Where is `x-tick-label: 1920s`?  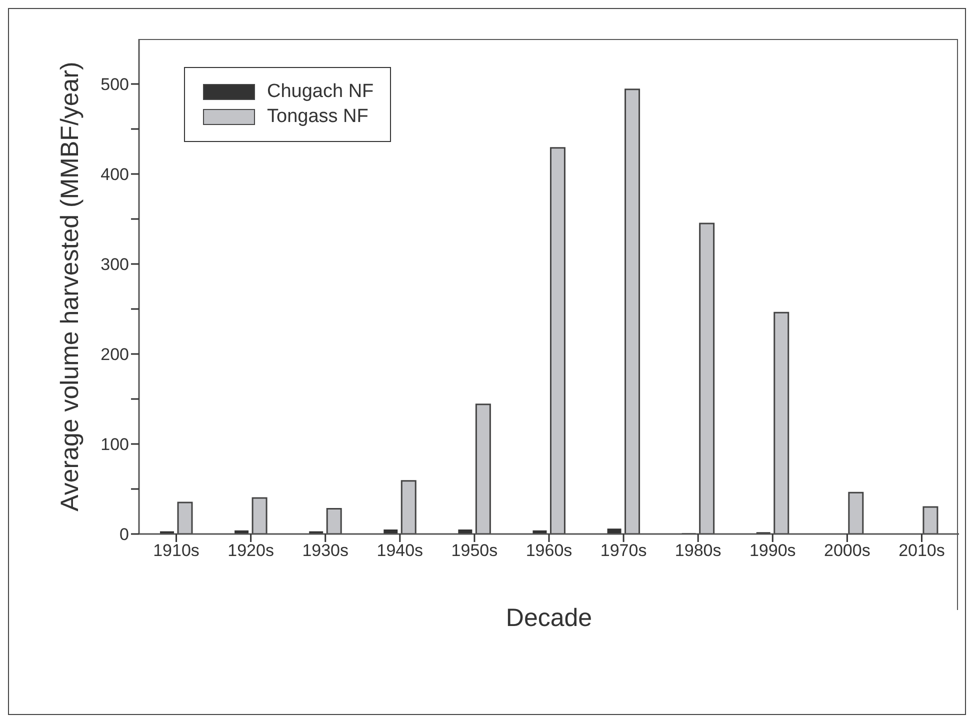 x-tick-label: 1920s is located at coordinates (251, 550).